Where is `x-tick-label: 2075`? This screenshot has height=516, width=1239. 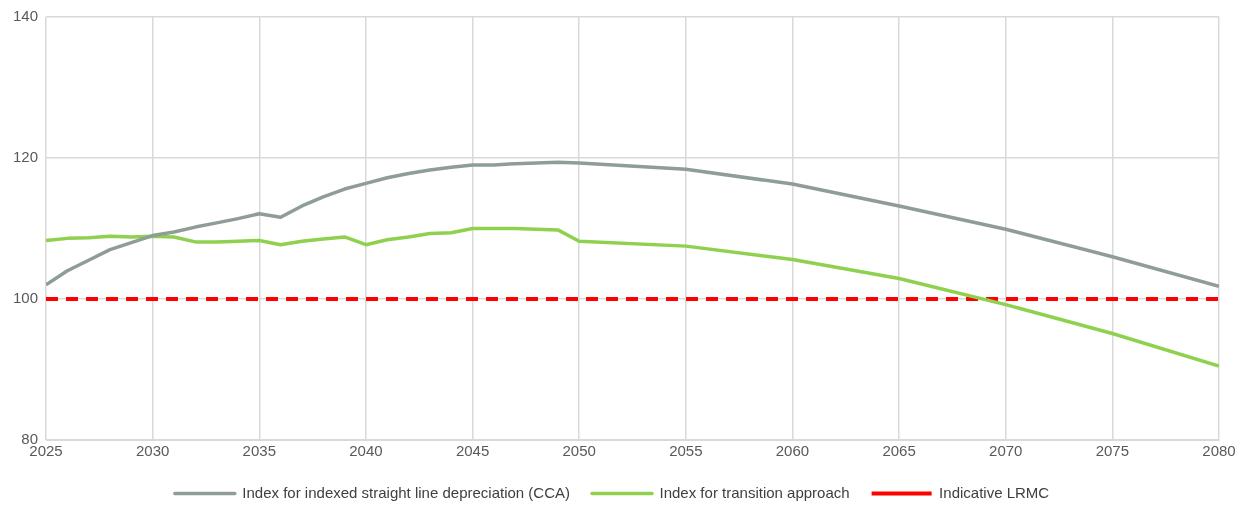 x-tick-label: 2075 is located at coordinates (1112, 451).